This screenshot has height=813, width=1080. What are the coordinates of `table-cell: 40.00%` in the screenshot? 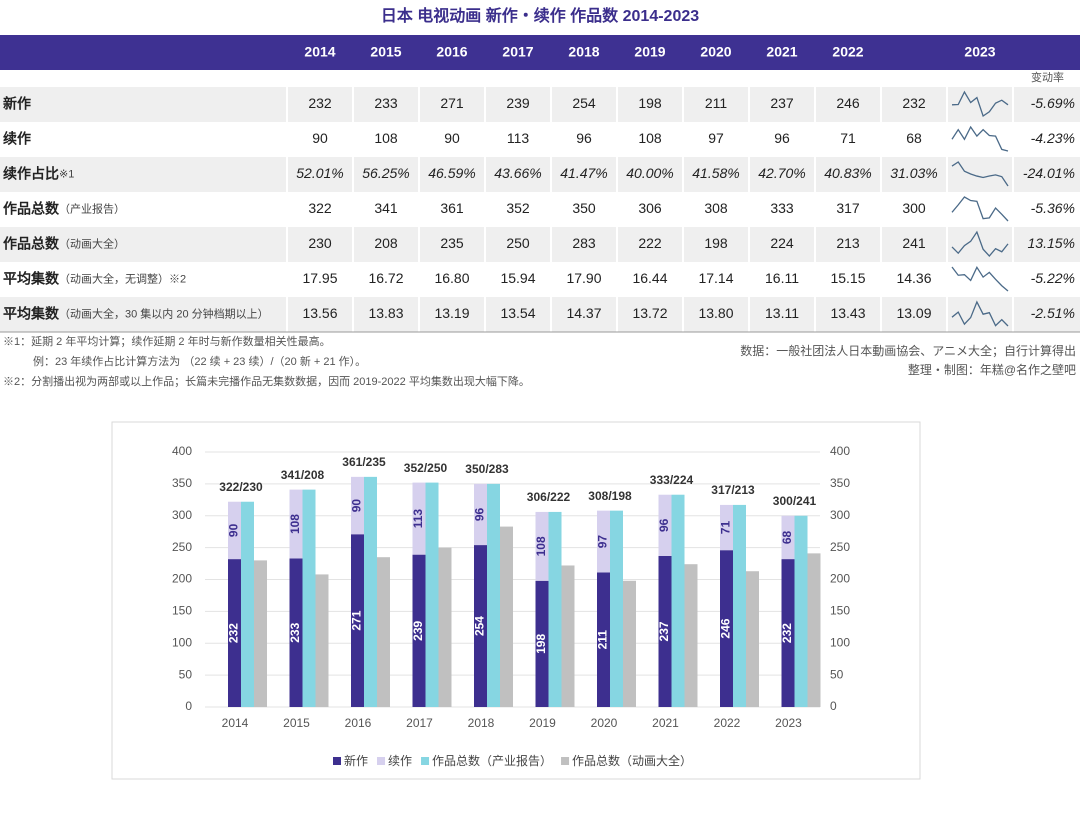 It's located at (649, 173).